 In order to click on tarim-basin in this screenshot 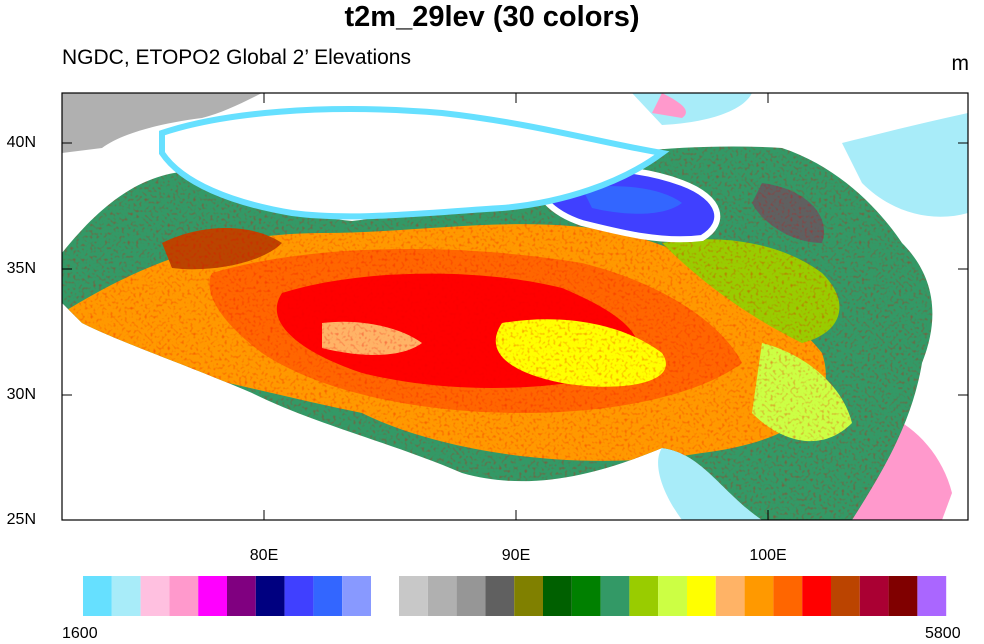, I will do `click(414, 163)`.